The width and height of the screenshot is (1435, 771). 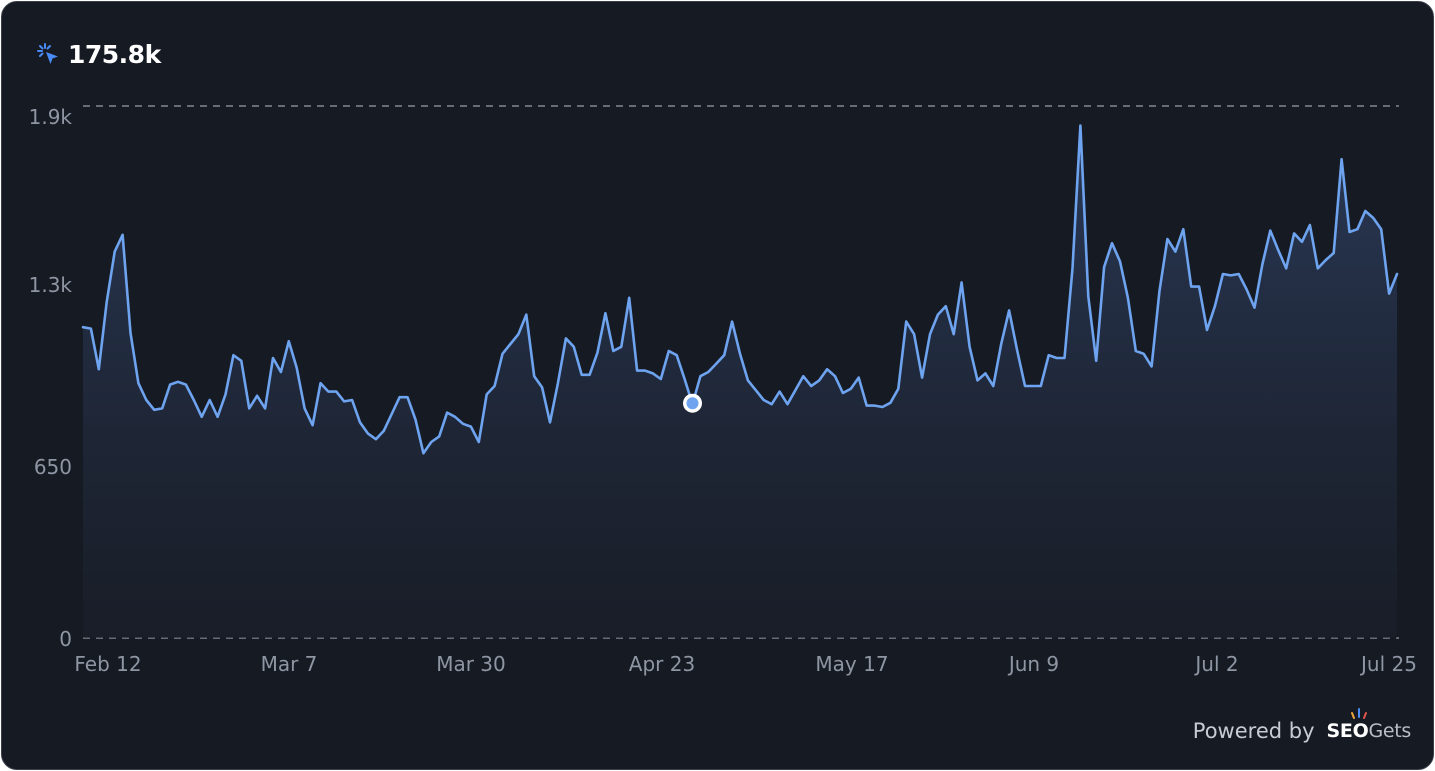 I want to click on brand-gets-text: Gets, so click(x=1389, y=731).